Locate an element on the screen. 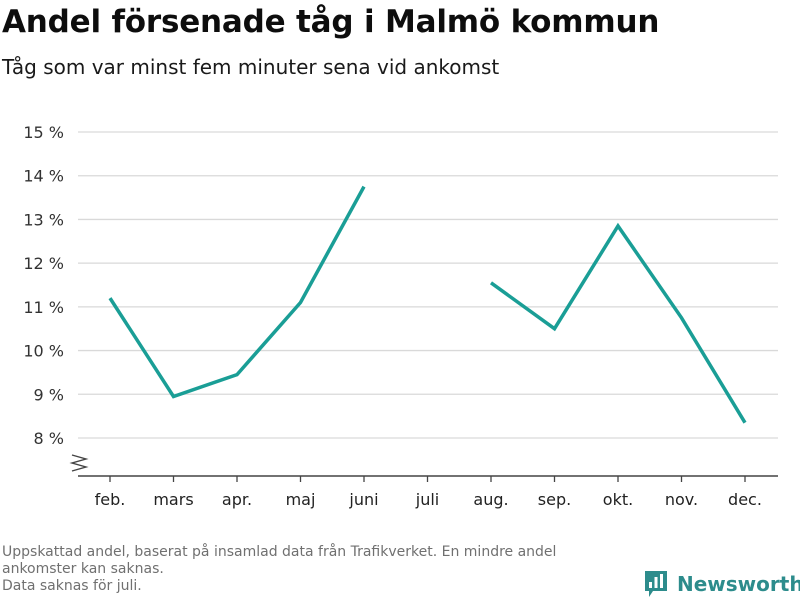  brand-logo: Newsworthy is located at coordinates (721, 584).